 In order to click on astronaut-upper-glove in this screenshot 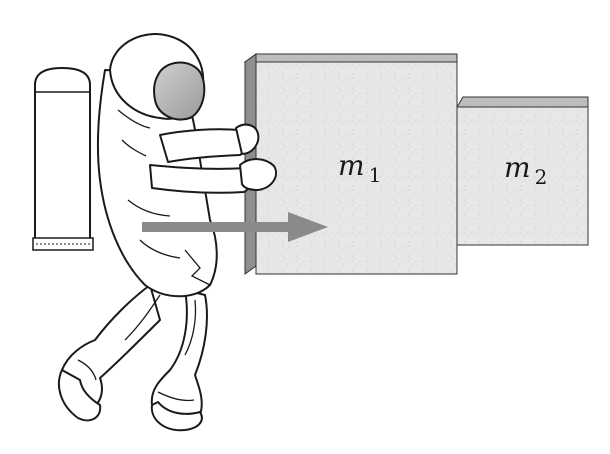, I will do `click(247, 139)`.